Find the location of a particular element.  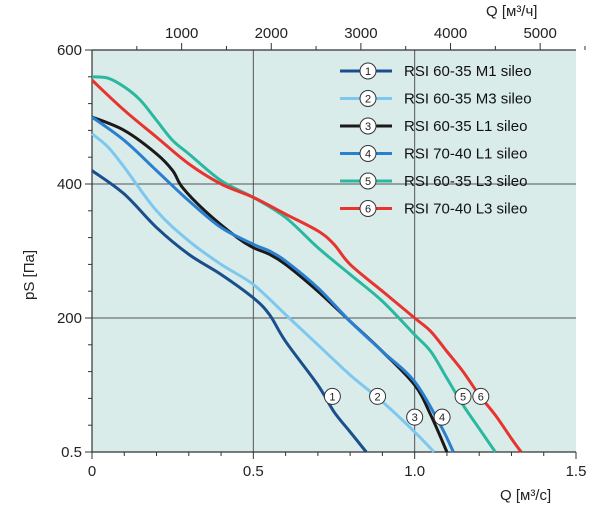

x-tick-label-top: 3000 is located at coordinates (360, 33).